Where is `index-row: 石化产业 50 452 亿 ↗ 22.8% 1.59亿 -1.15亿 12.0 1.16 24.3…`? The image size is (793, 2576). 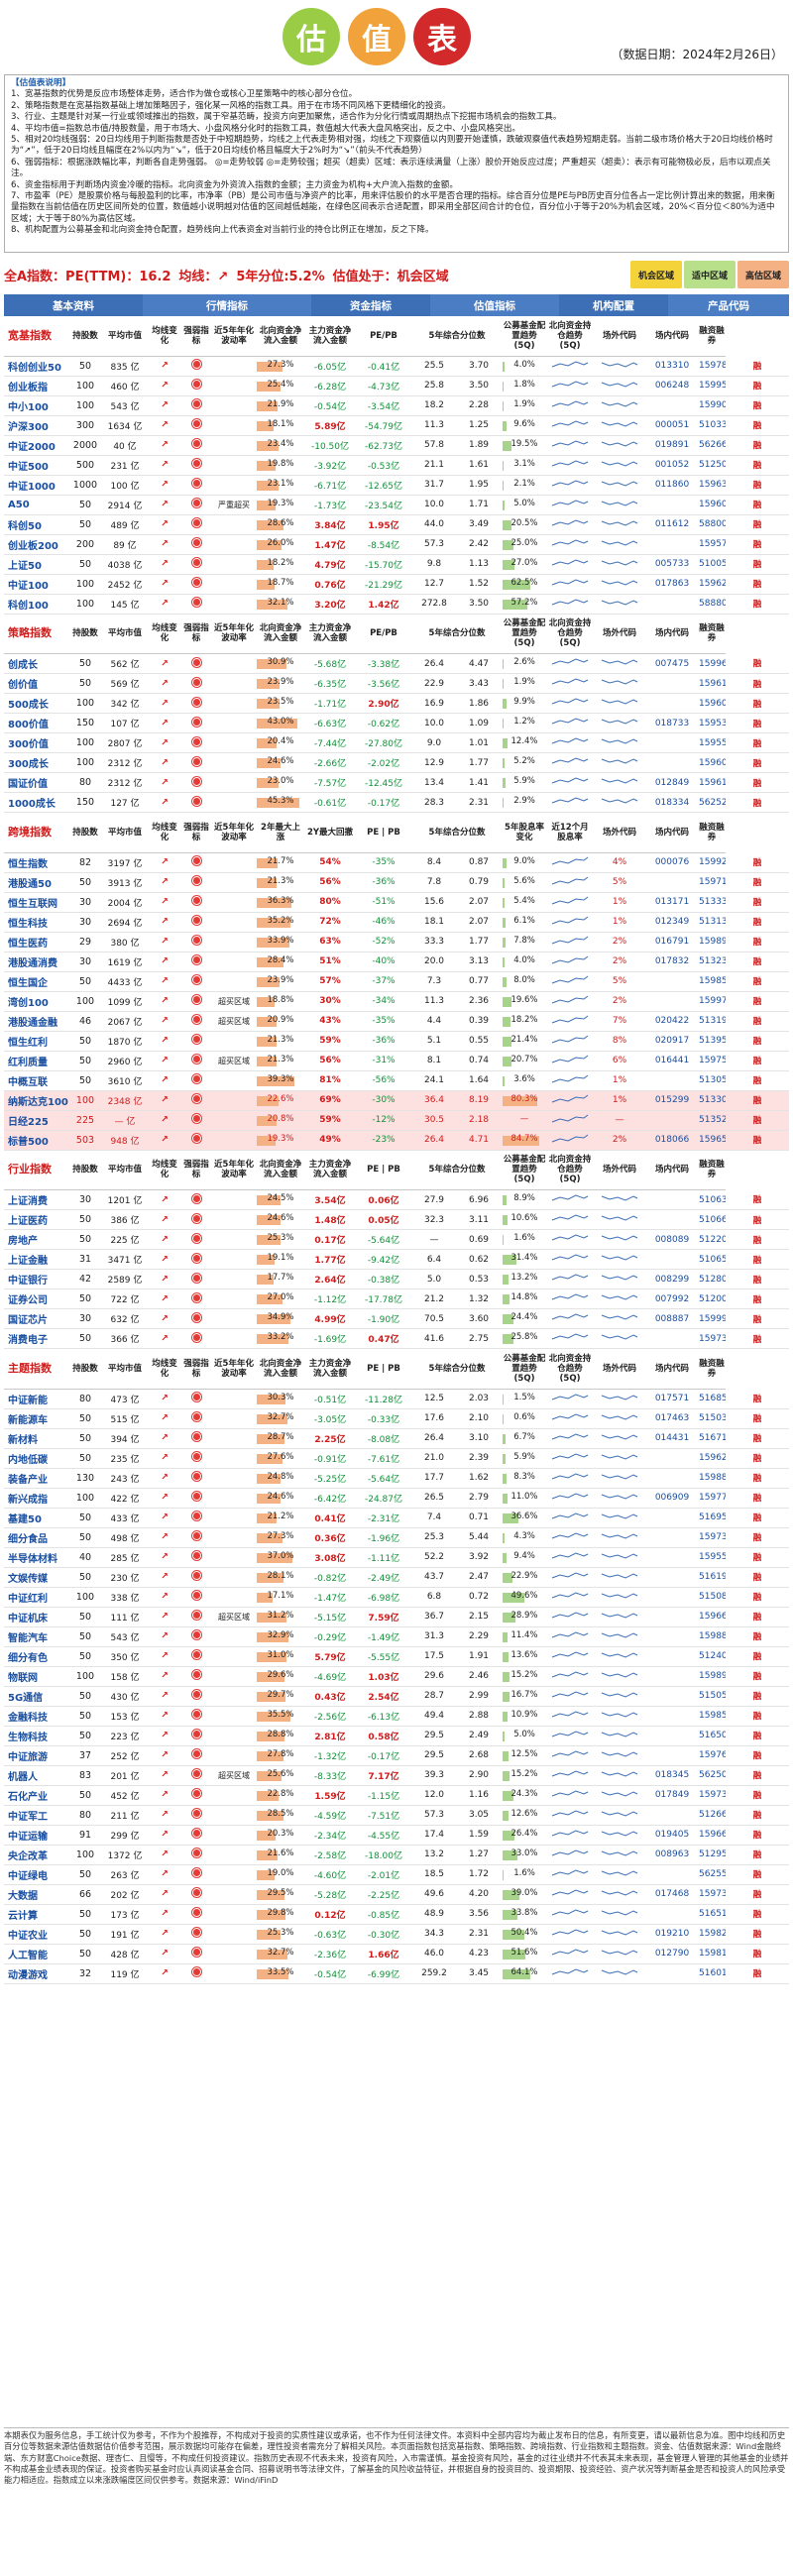
index-row: 石化产业 50 452 亿 ↗ 22.8% 1.59亿 -1.15亿 12.0 1.16 24.3… is located at coordinates (396, 1795).